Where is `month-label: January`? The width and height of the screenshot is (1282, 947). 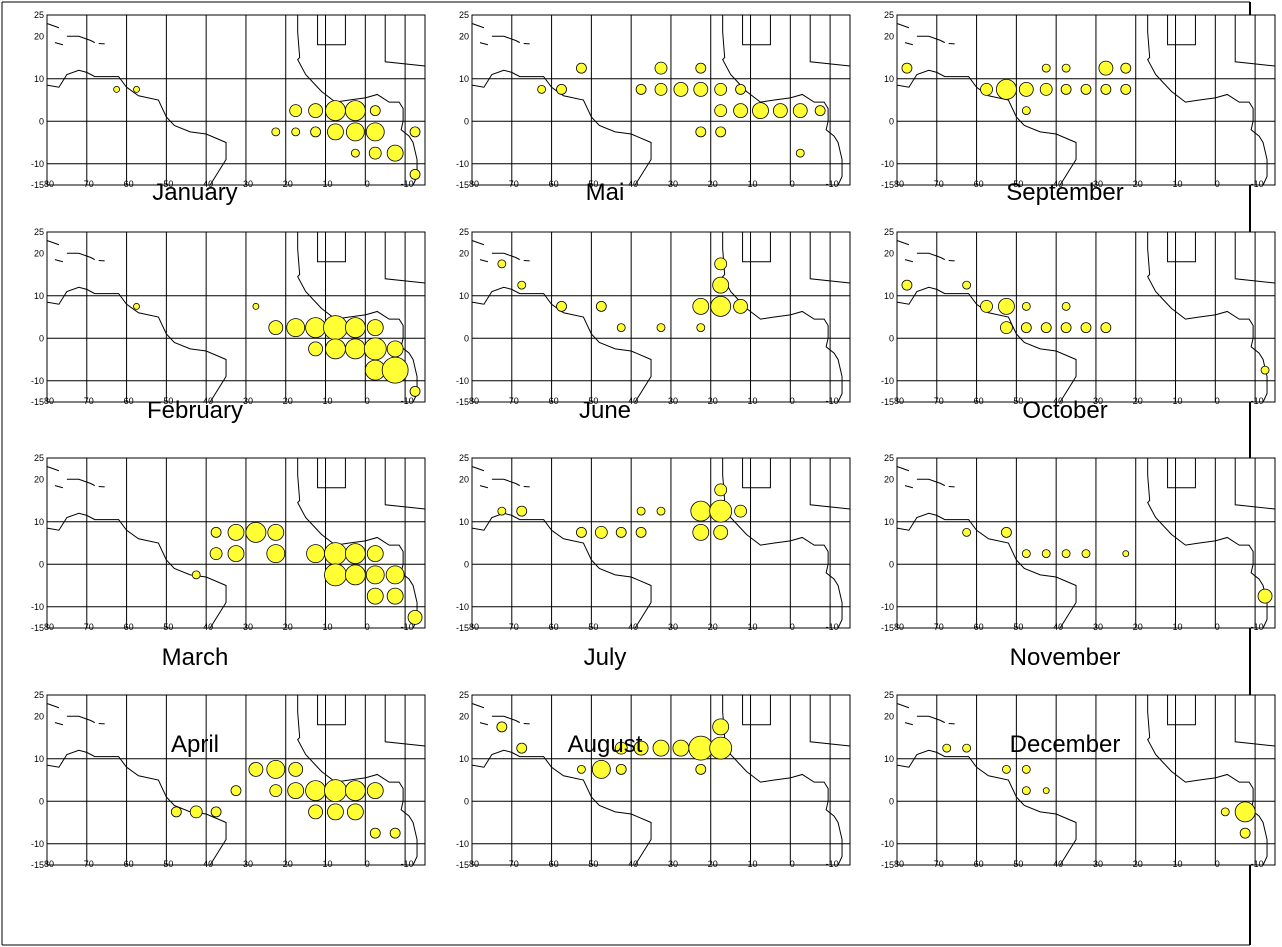
month-label: January is located at coordinates (194, 192).